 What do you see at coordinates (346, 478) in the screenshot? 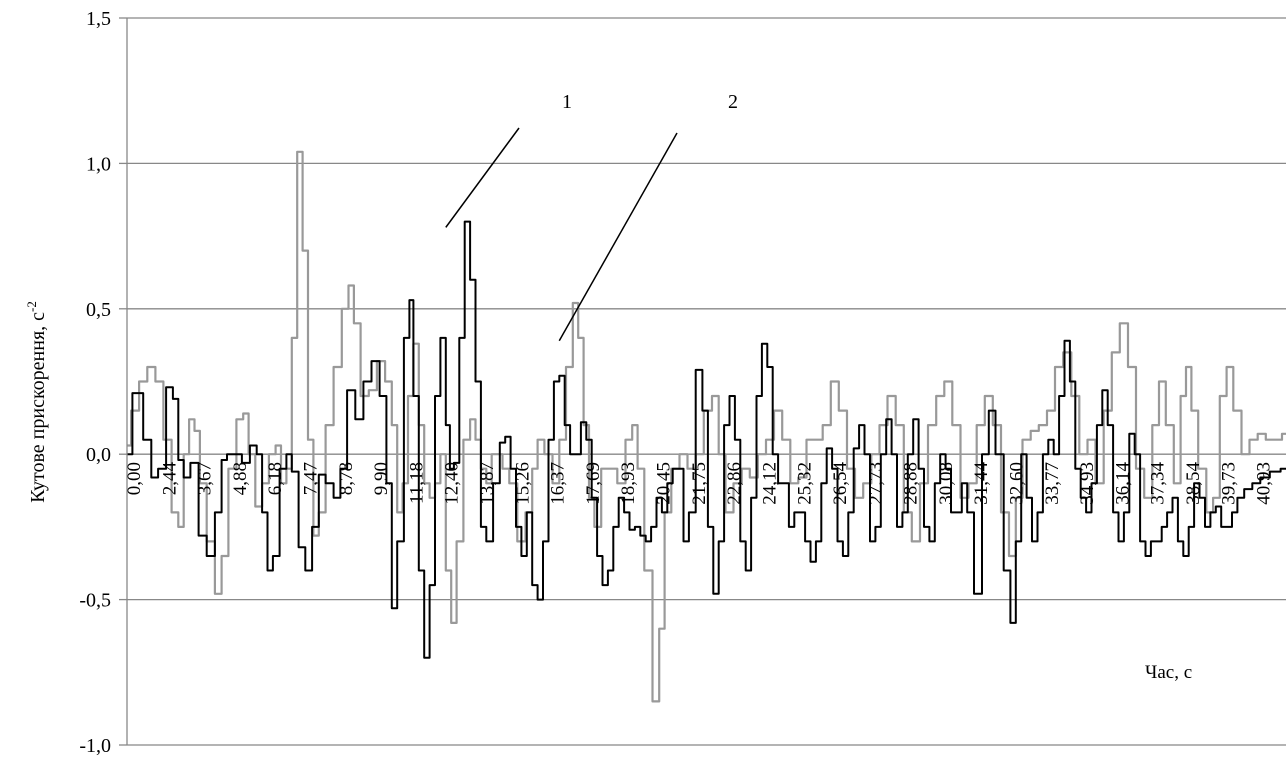
I see `x-tick-label: 8,78` at bounding box center [346, 478].